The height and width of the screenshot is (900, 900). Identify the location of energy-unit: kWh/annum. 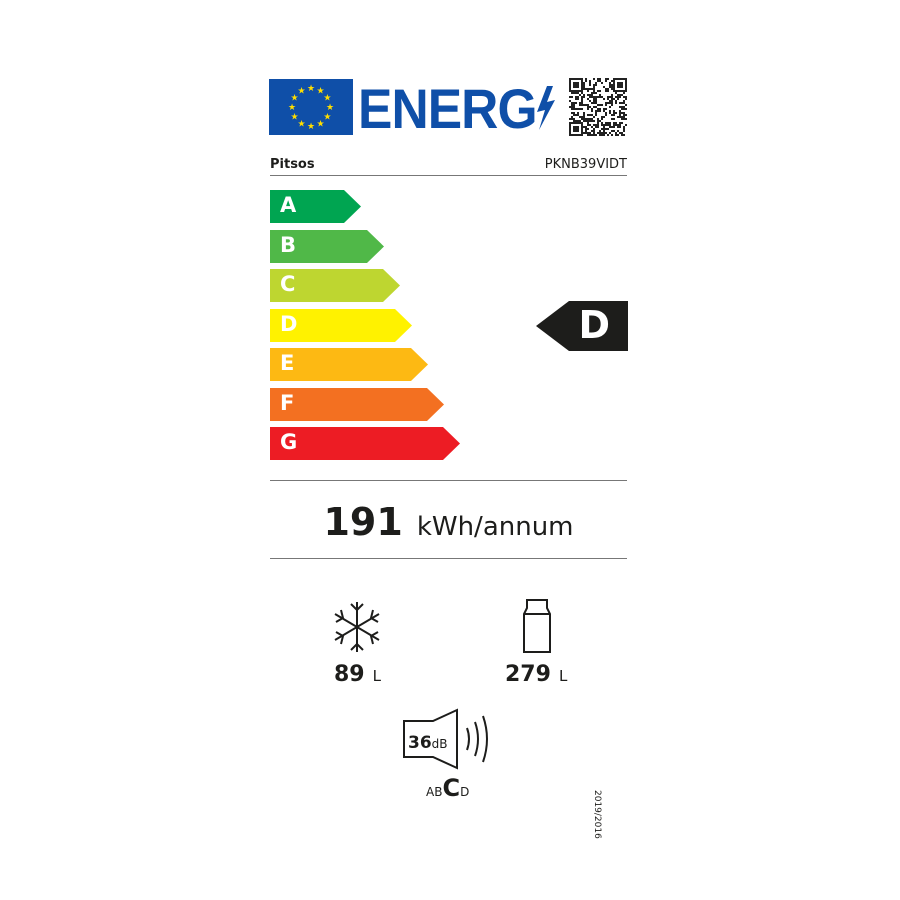
(495, 527).